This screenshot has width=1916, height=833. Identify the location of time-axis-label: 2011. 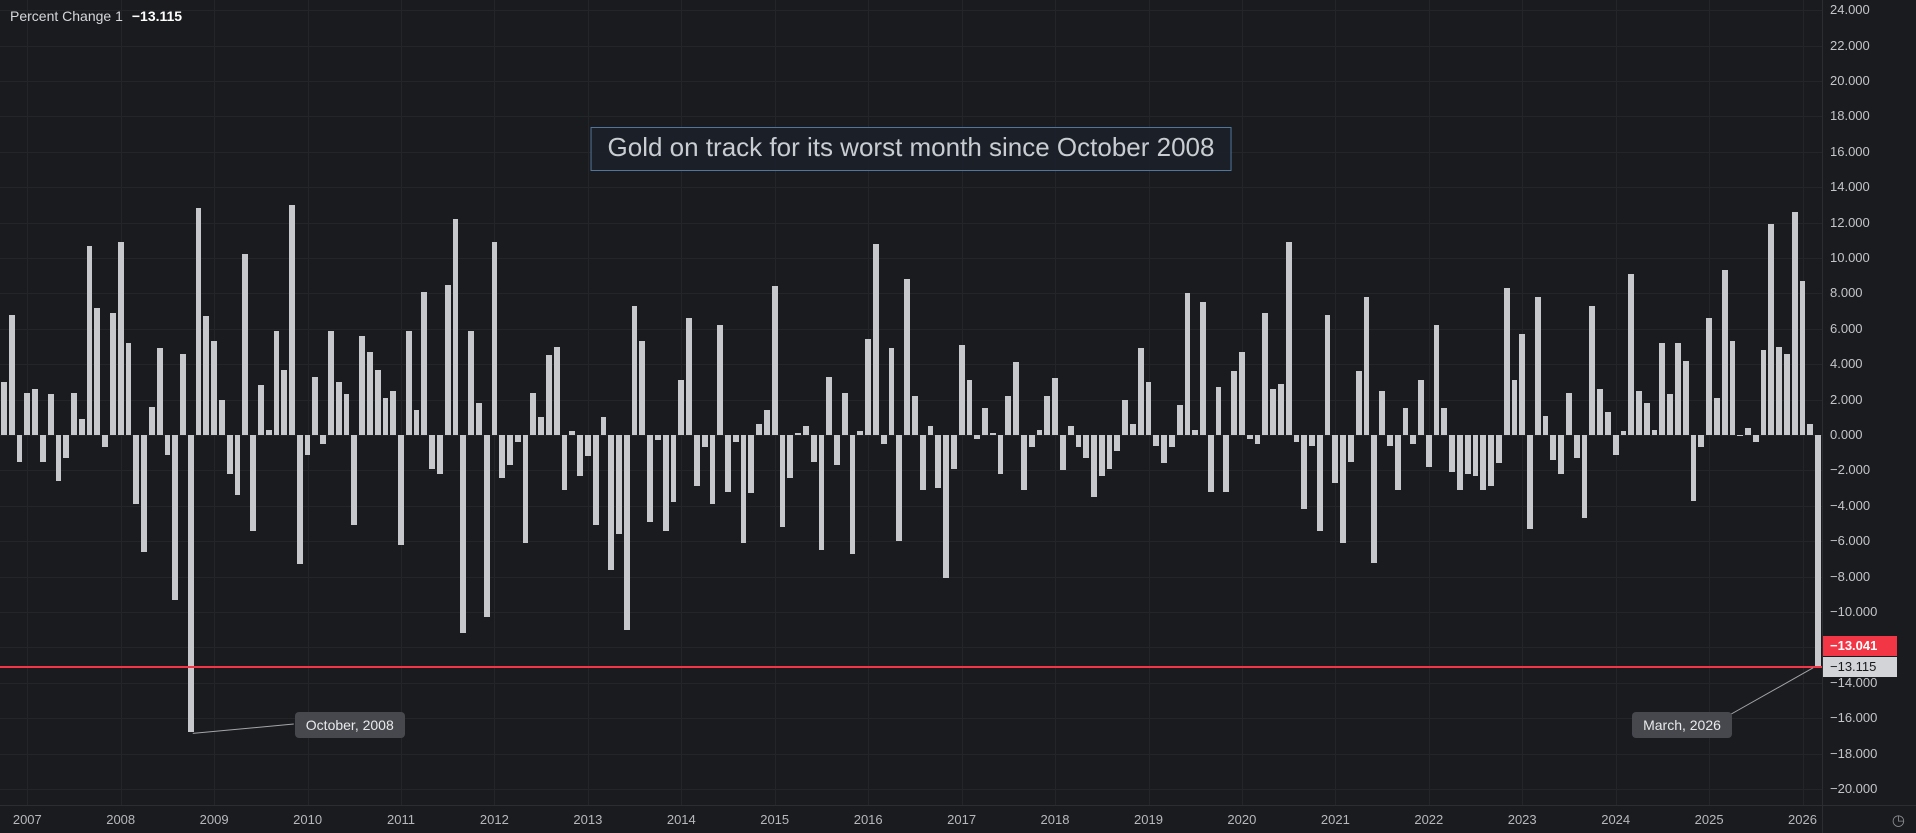
(401, 819).